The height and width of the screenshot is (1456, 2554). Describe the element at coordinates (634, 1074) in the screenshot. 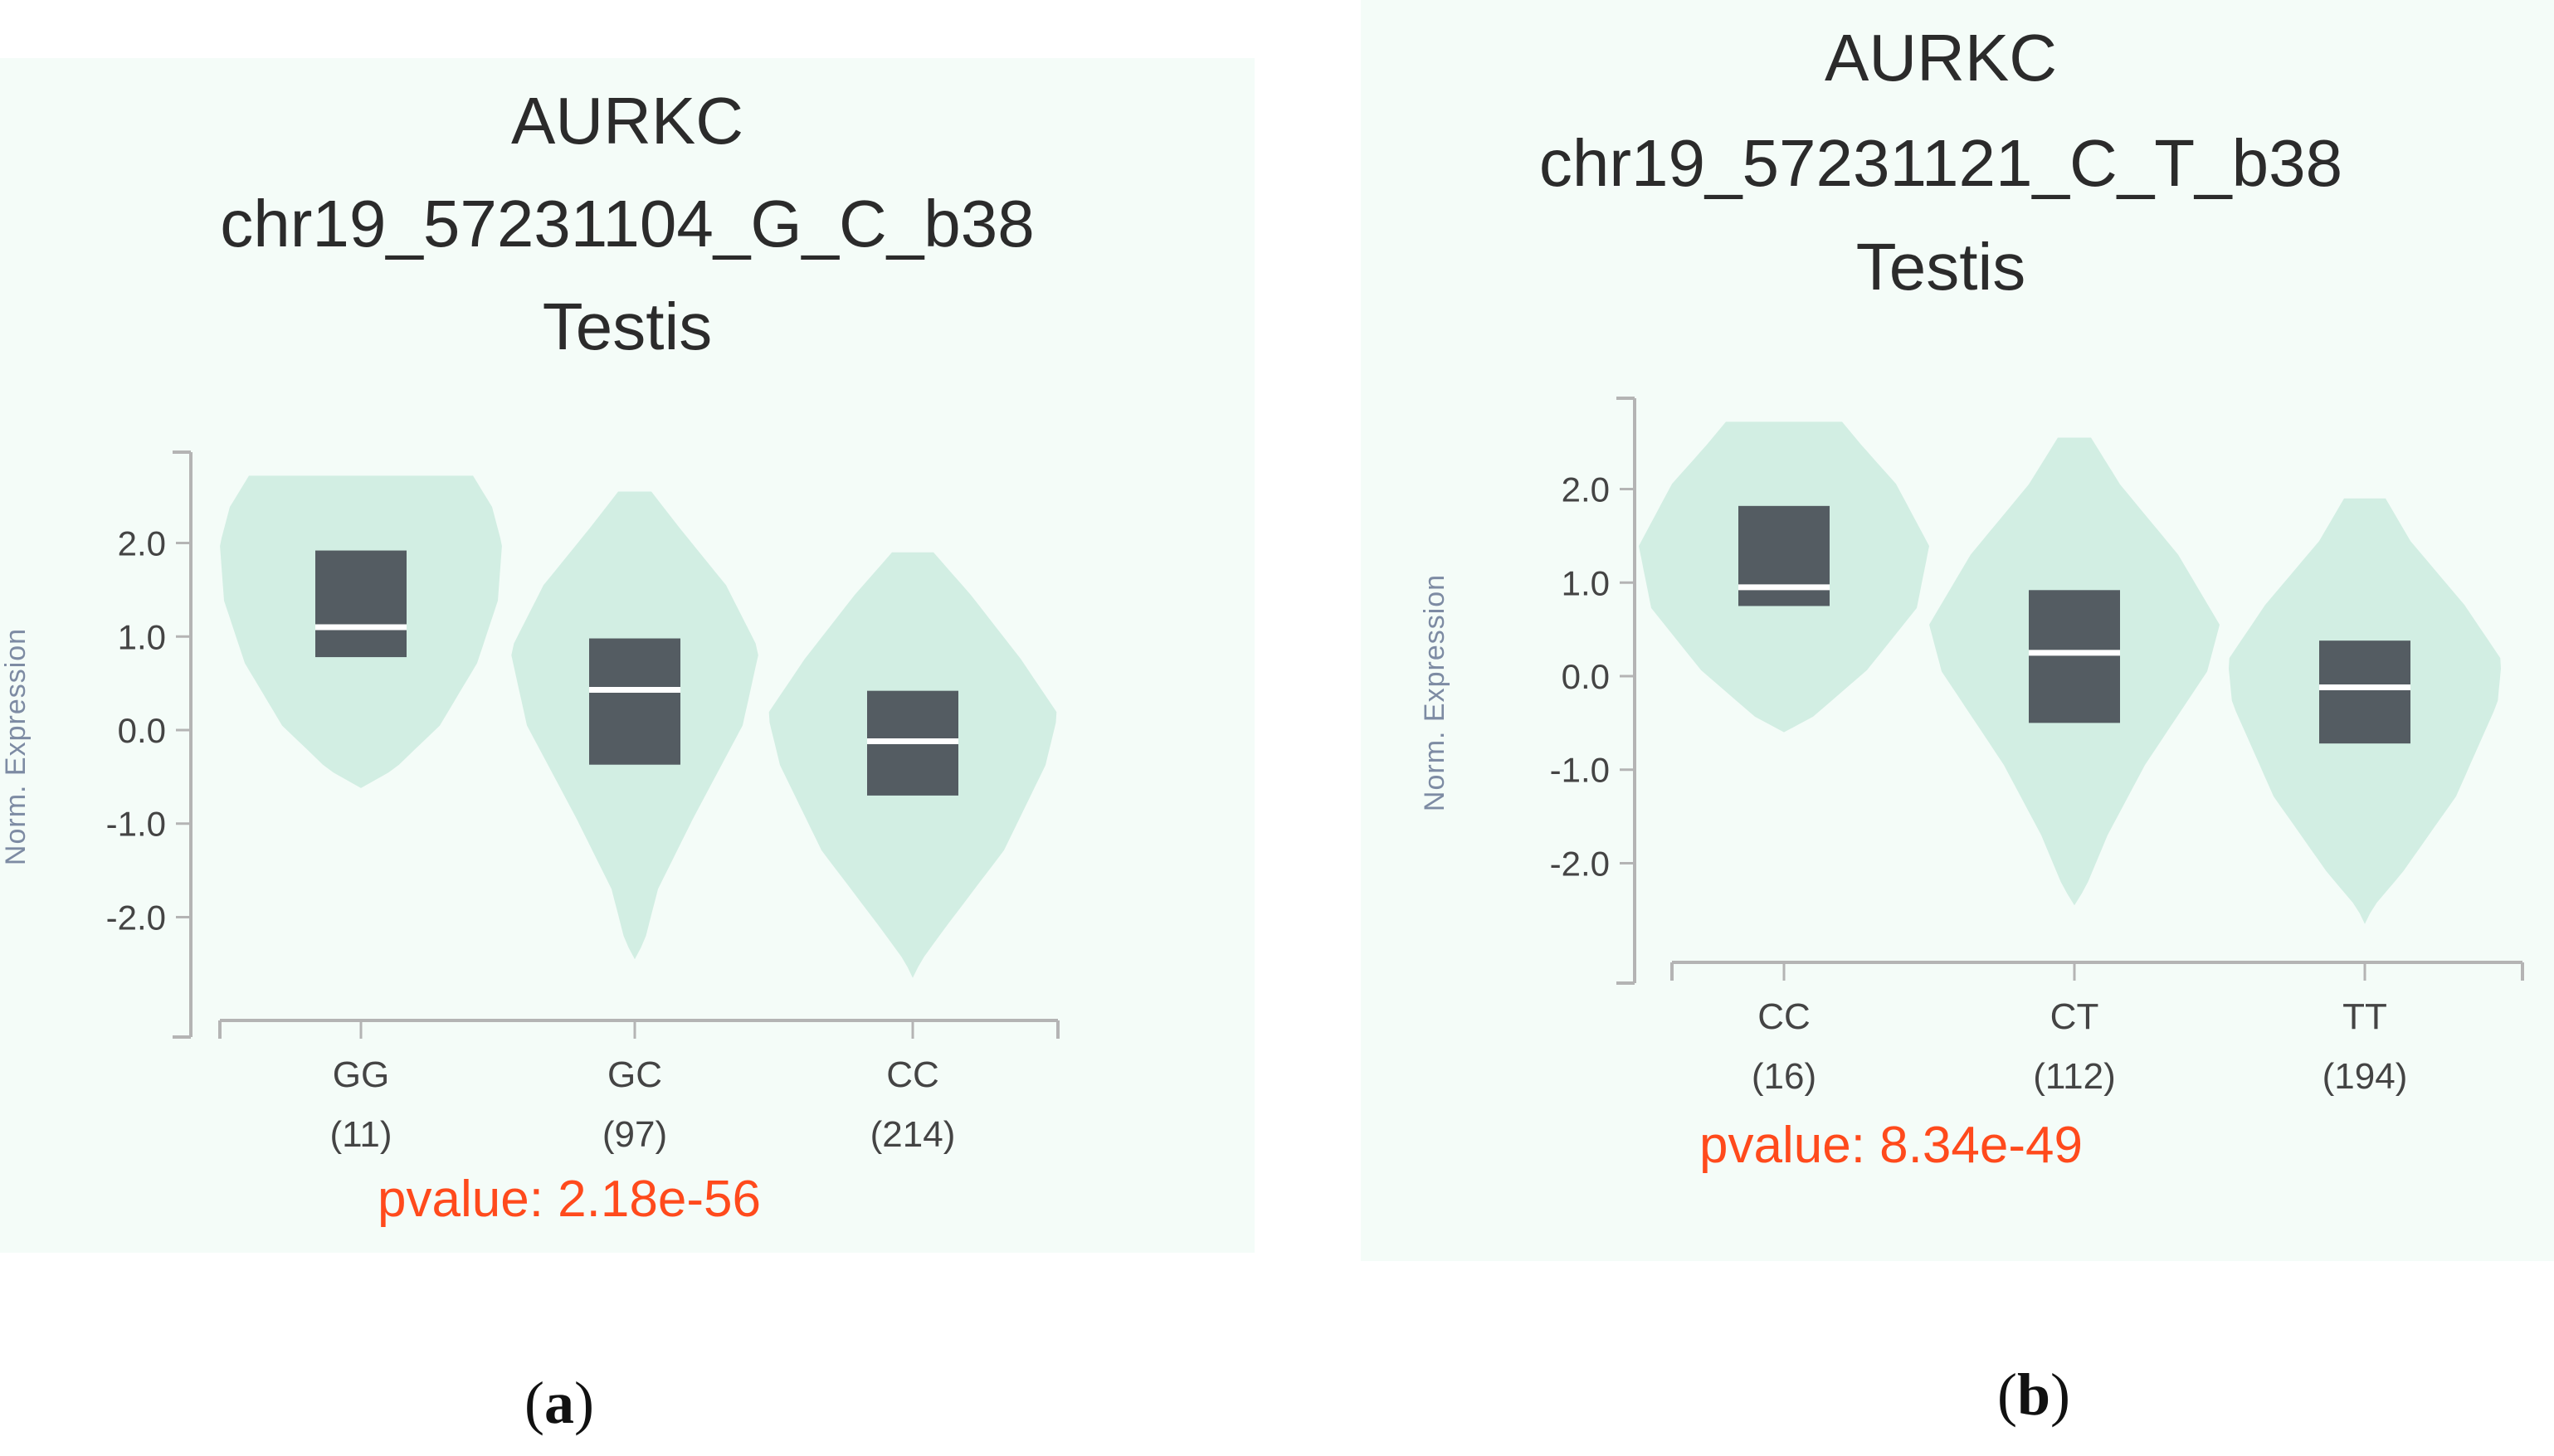

I see `x-tick-label: GC` at that location.